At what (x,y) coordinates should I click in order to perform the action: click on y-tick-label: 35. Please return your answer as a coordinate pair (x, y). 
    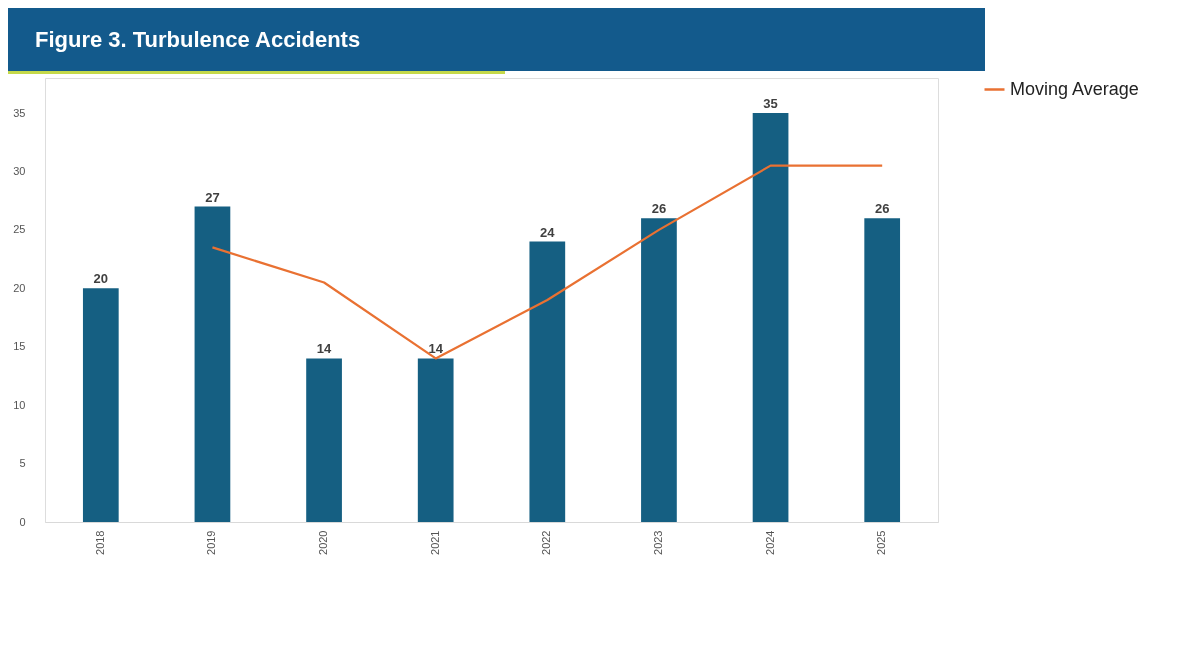
    Looking at the image, I should click on (19, 112).